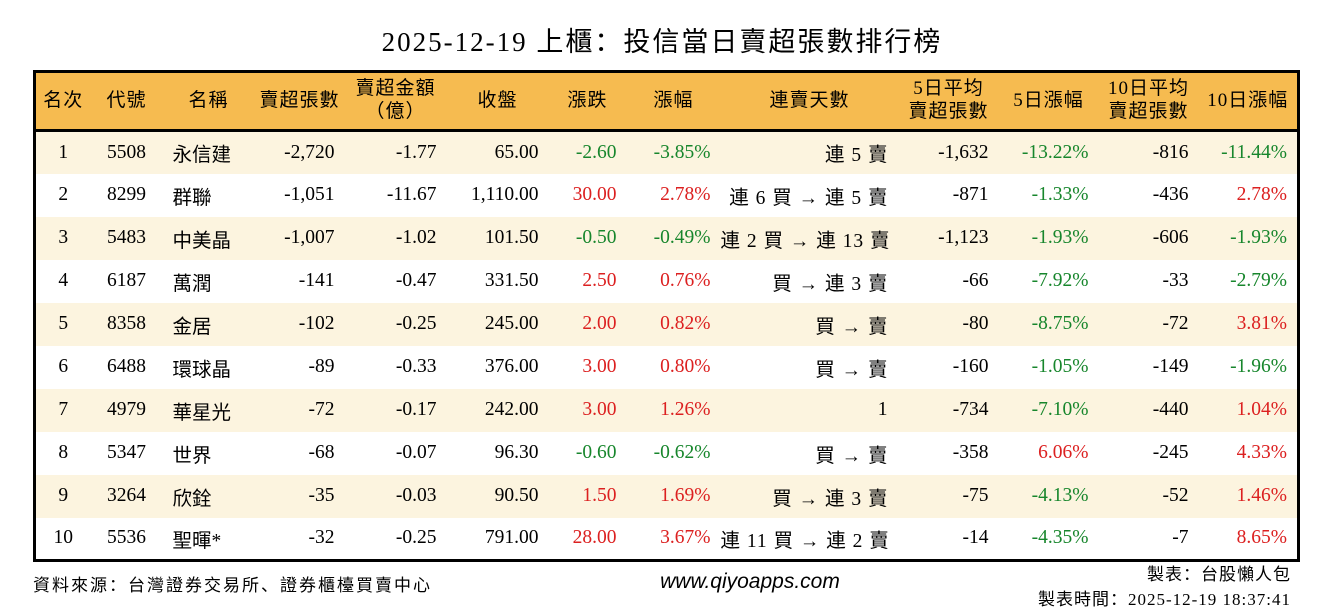  I want to click on cell-pct10: -2.79%, so click(1258, 280).